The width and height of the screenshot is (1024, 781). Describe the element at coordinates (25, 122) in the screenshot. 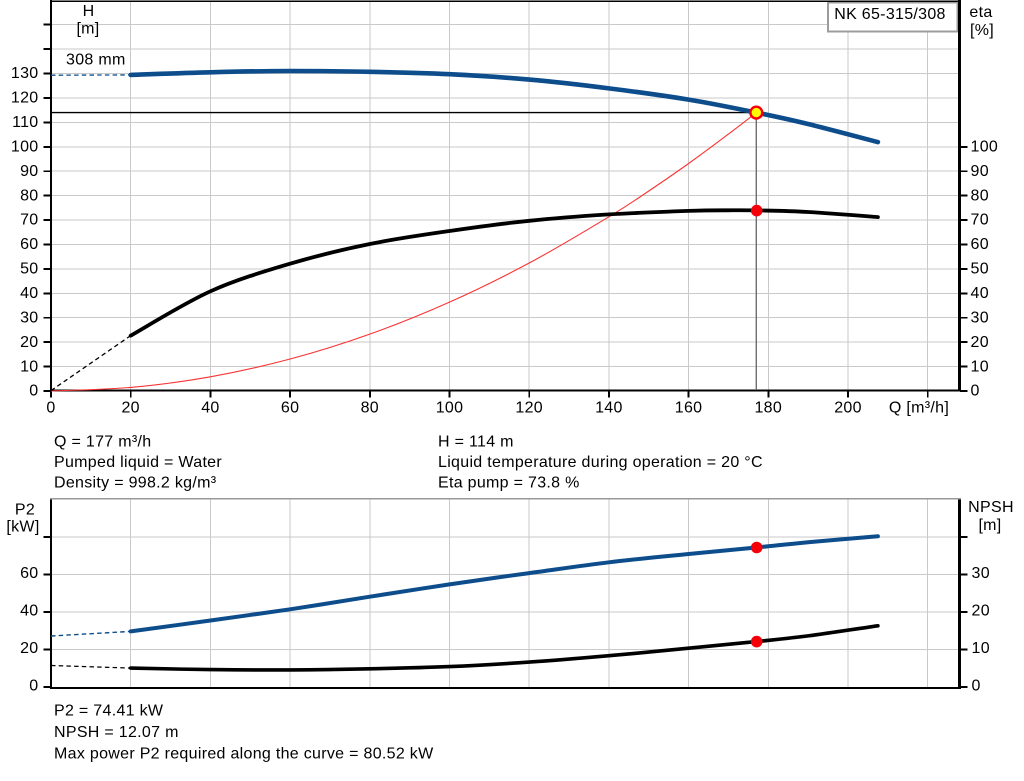

I see `svg-text: 110` at that location.